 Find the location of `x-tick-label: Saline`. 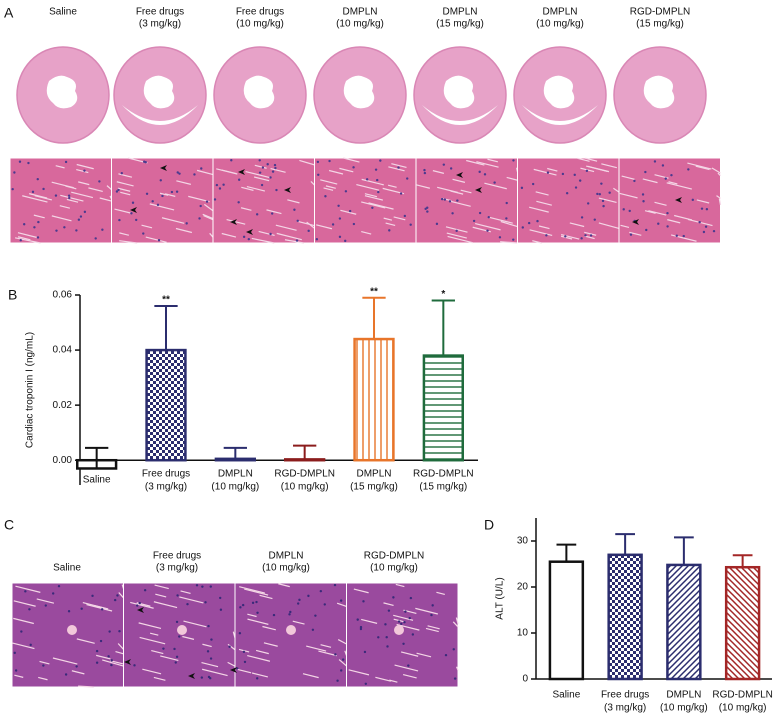

x-tick-label: Saline is located at coordinates (566, 695).